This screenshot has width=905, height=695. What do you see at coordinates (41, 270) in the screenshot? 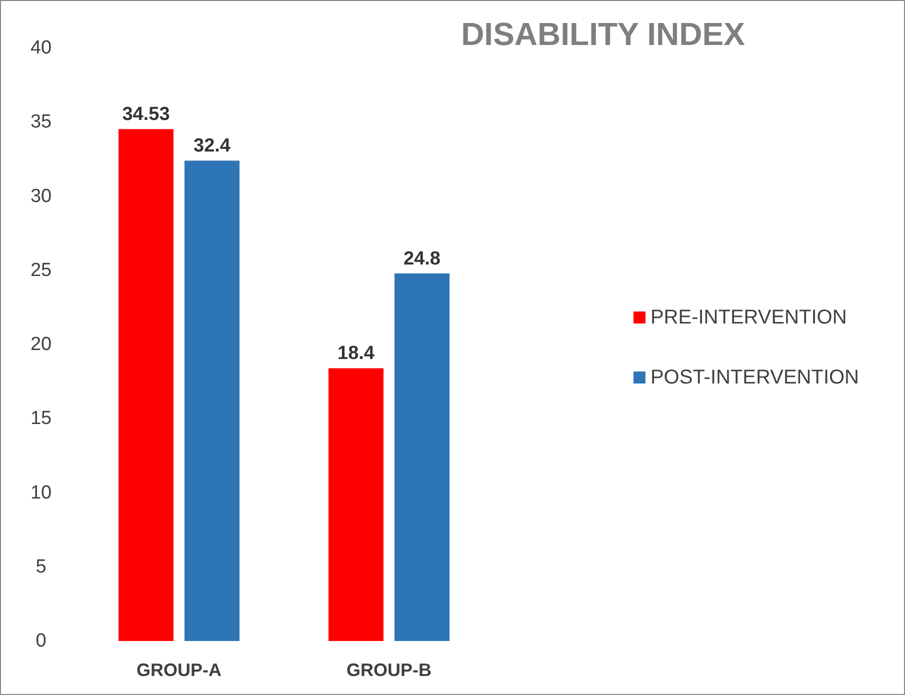
I see `y-tick-label: 25` at bounding box center [41, 270].